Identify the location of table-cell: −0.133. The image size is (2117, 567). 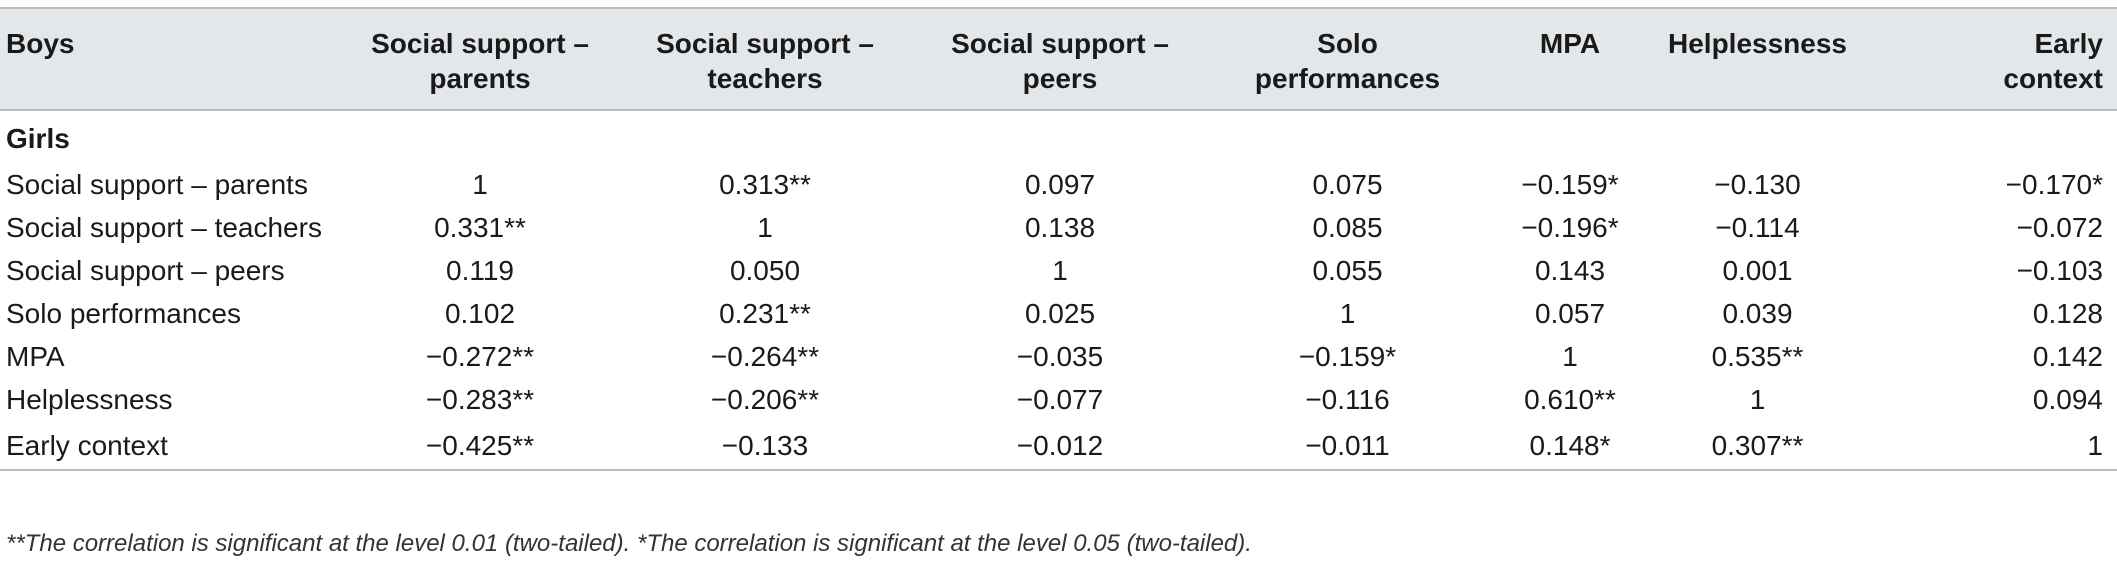
(765, 446).